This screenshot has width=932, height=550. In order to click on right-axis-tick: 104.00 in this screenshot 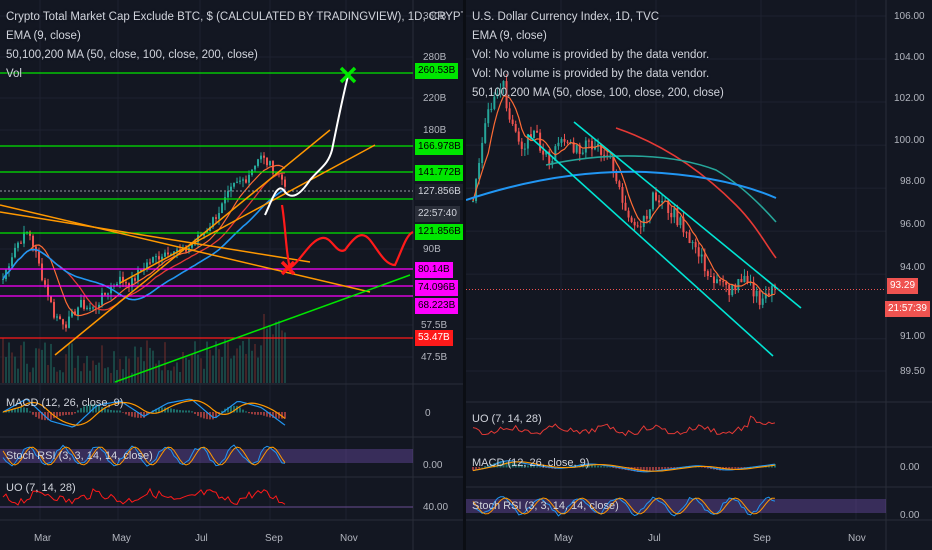, I will do `click(909, 57)`.